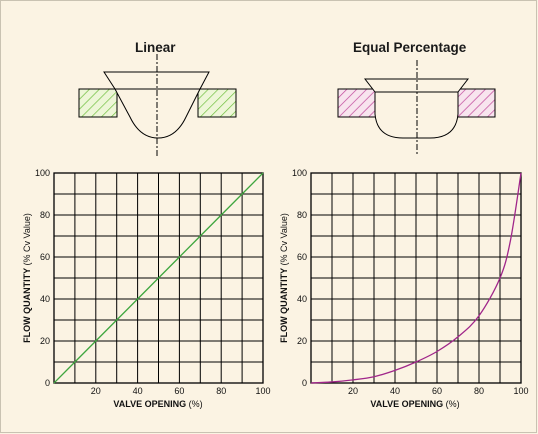 This screenshot has width=538, height=434. I want to click on eqp-x-tick-label: 80, so click(479, 391).